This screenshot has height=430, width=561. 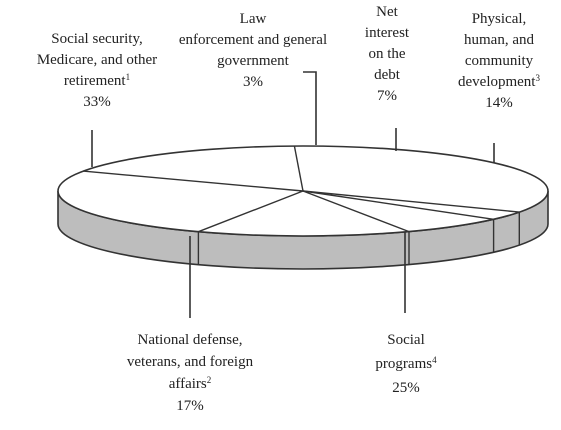 What do you see at coordinates (190, 362) in the screenshot?
I see `slice-label-5-line-1: veterans, and foreign` at bounding box center [190, 362].